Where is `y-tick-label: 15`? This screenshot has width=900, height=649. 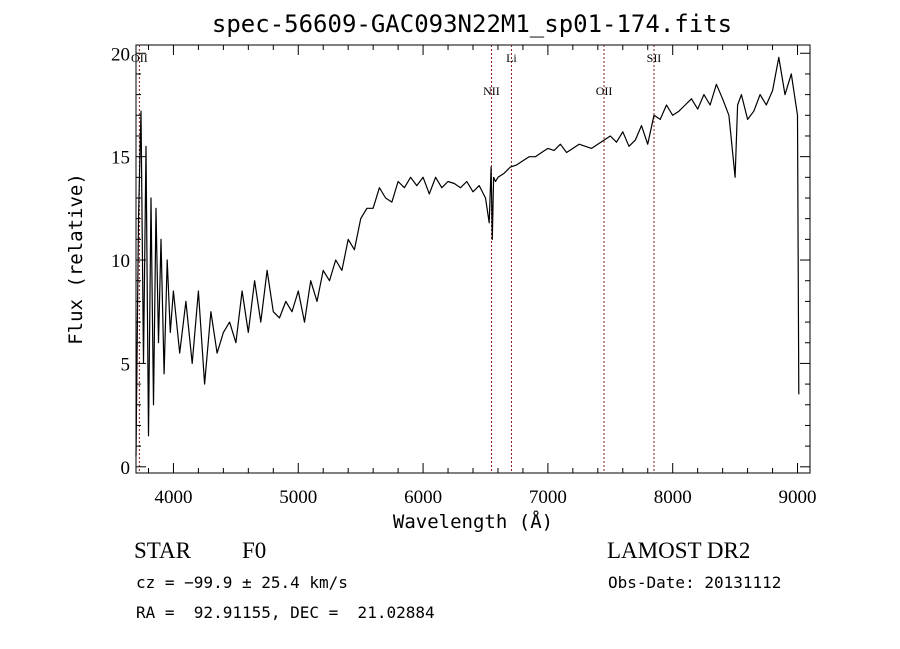
y-tick-label: 15 is located at coordinates (120, 158).